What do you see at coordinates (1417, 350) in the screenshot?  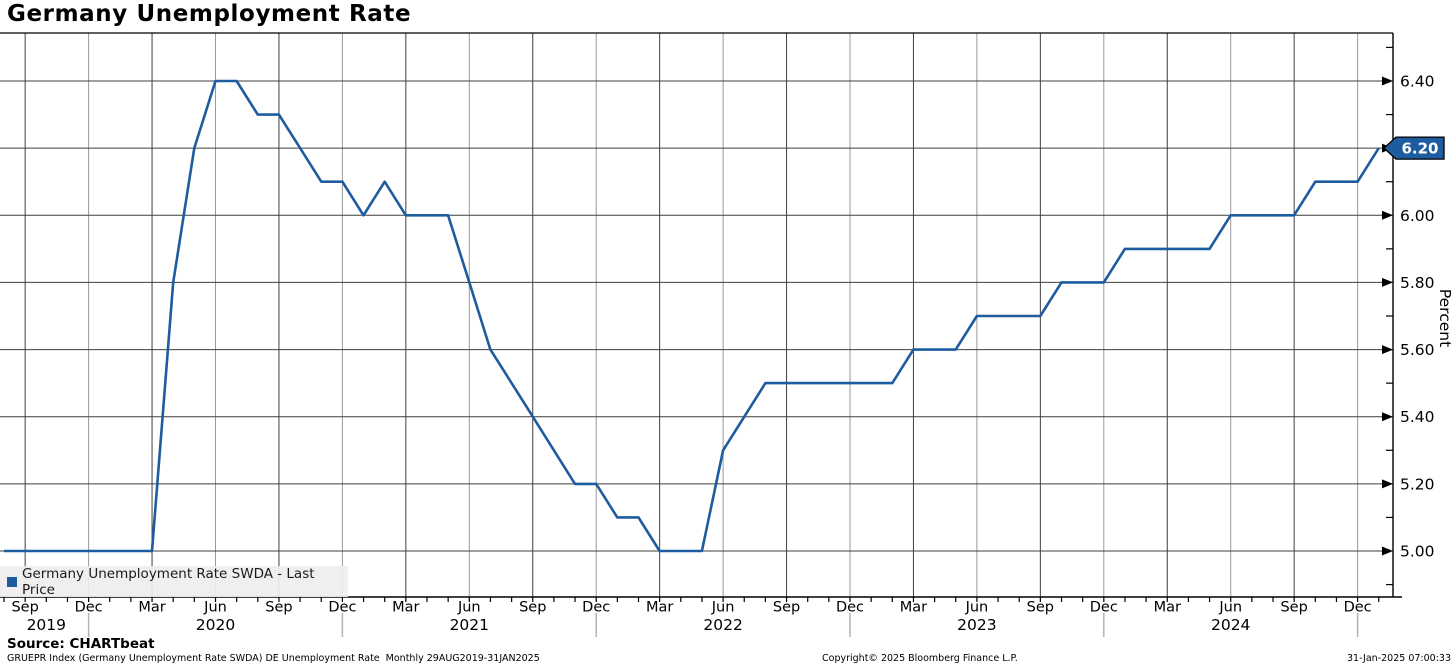 I see `y-tick-label: 5.60` at bounding box center [1417, 350].